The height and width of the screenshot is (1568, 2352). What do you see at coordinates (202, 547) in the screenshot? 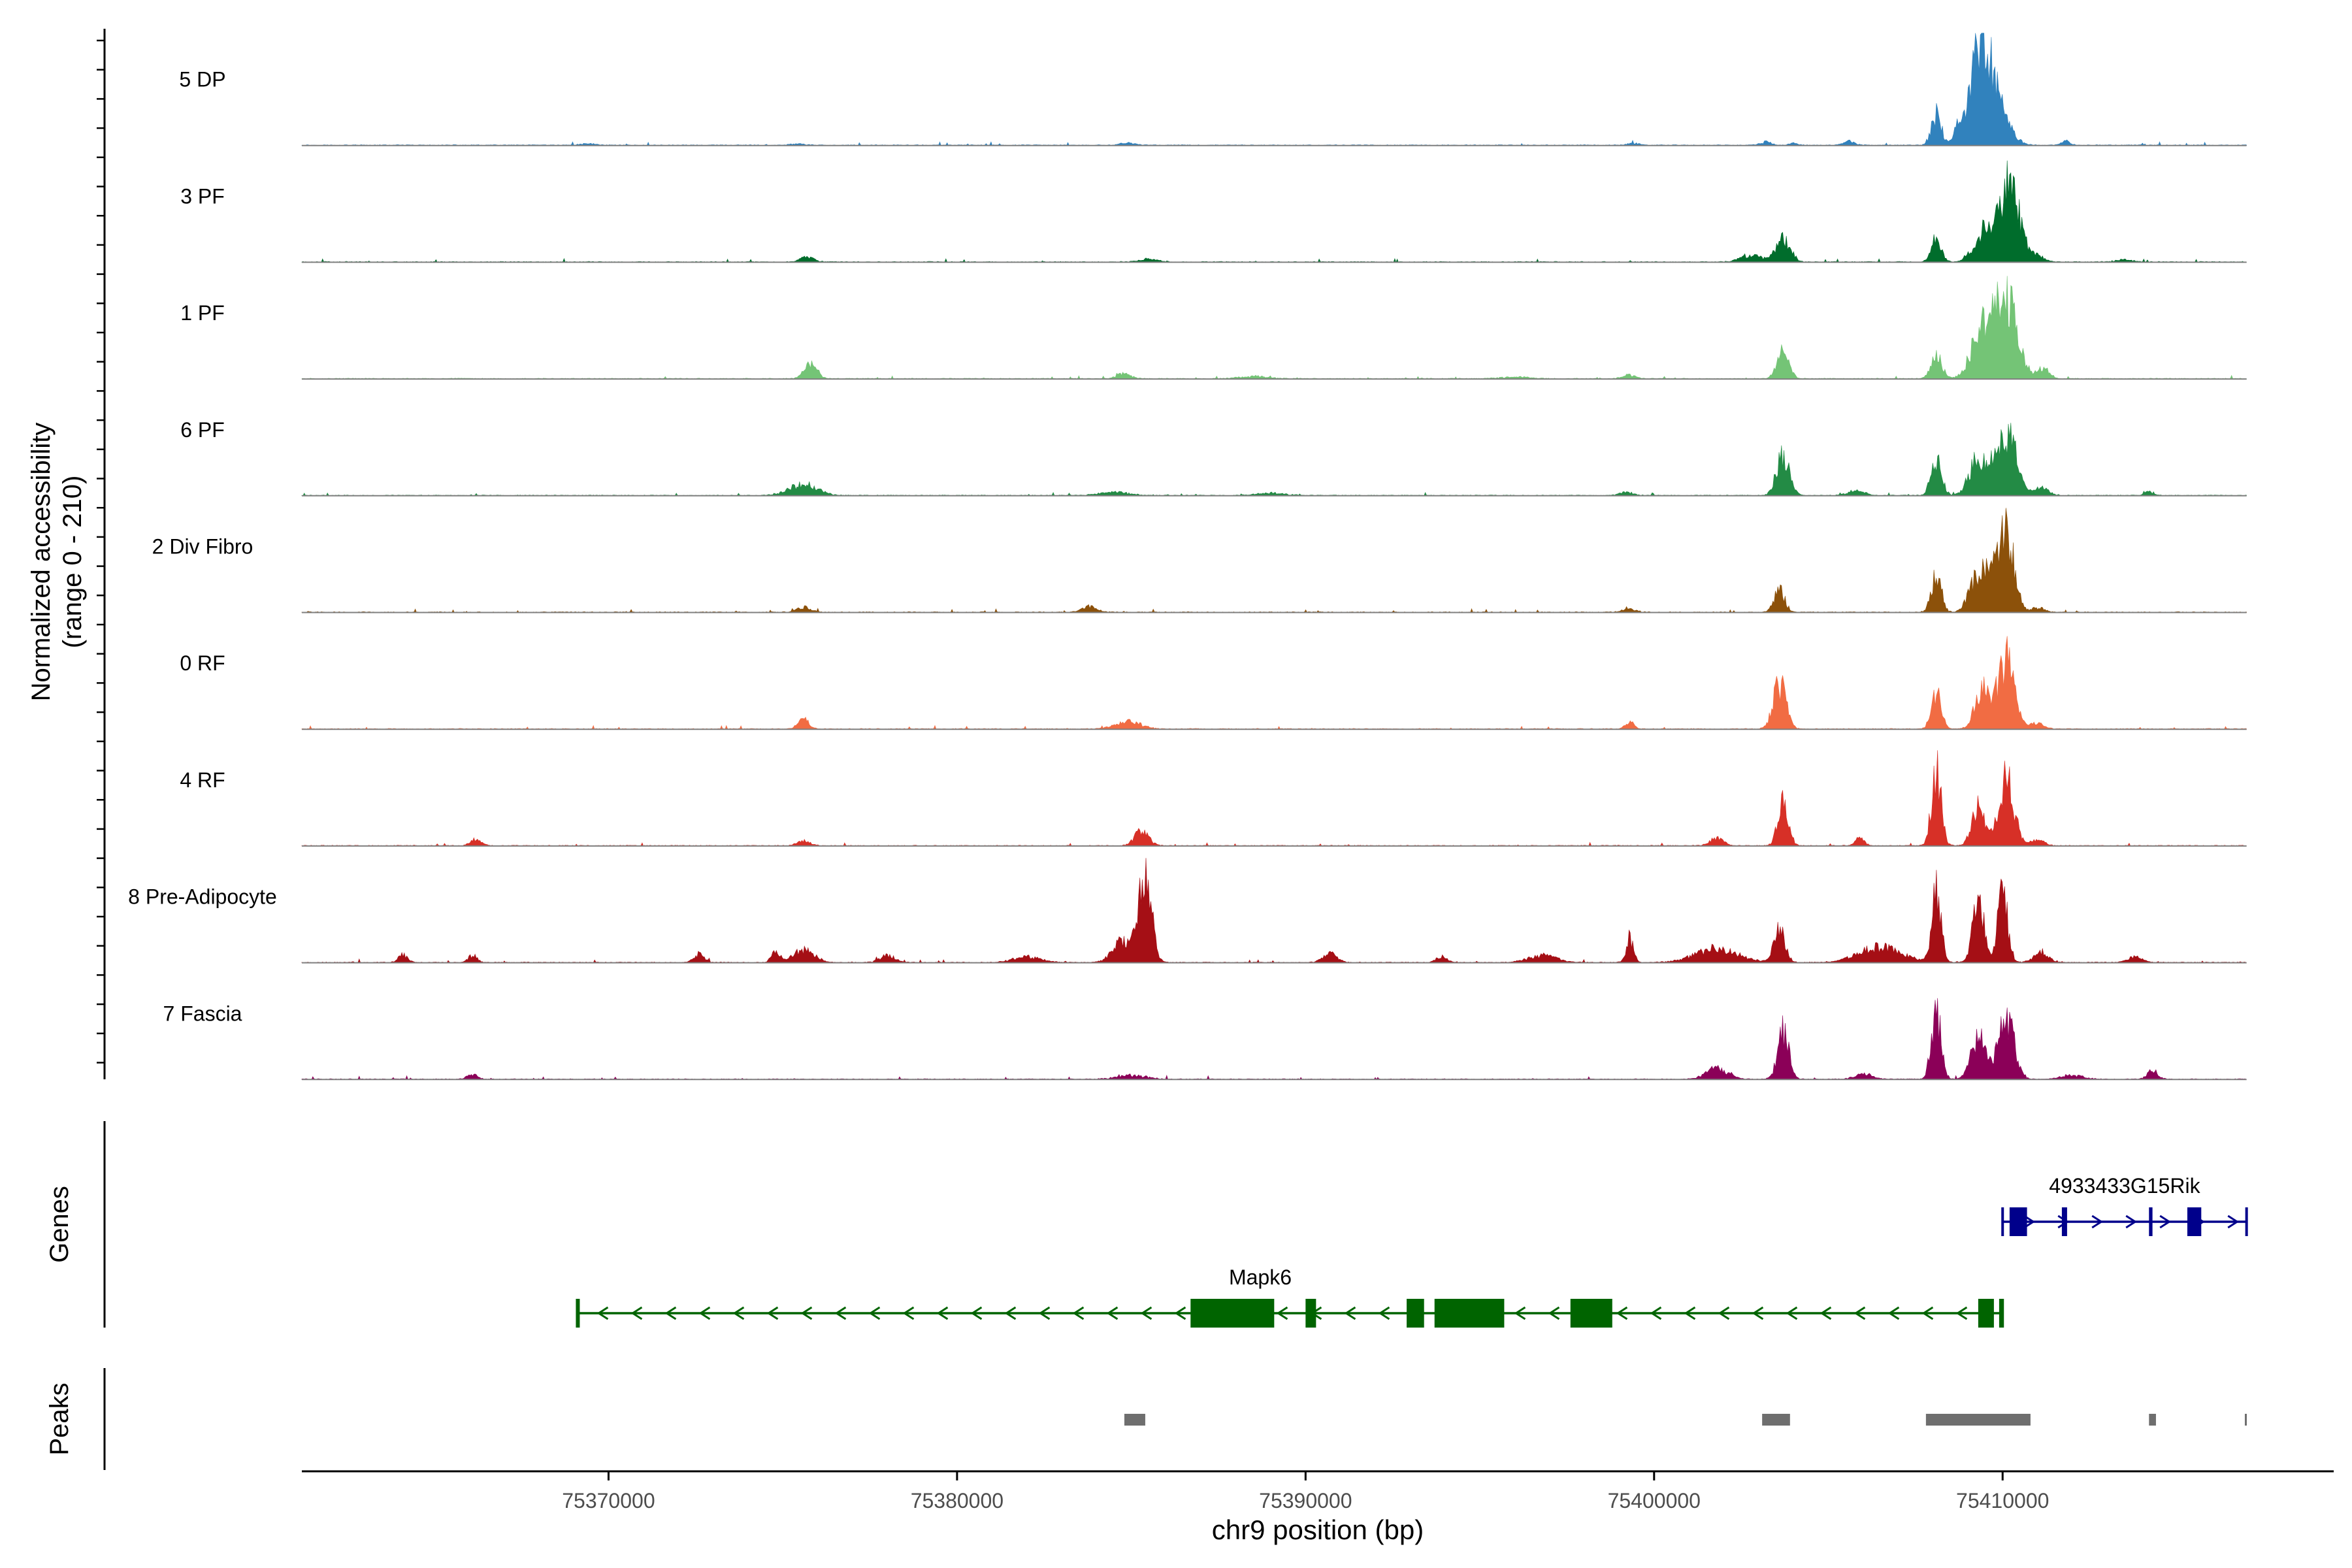
I see `track-label: 2 Div Fibro` at bounding box center [202, 547].